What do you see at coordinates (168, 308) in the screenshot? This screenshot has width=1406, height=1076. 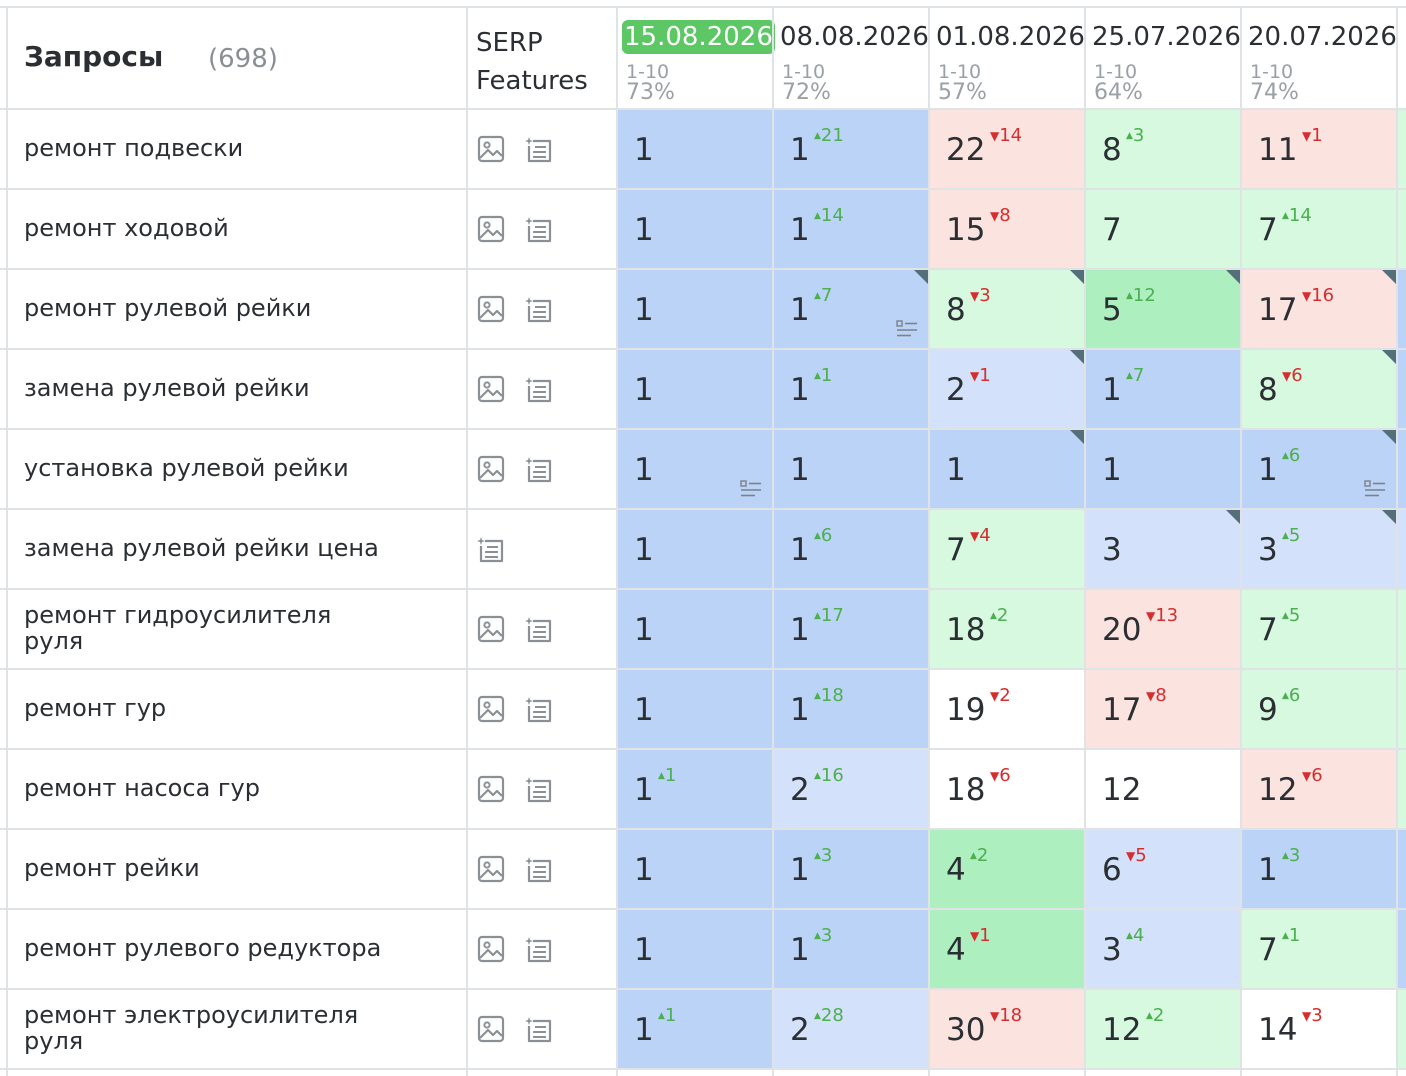 I see `query-text: ремонт рулевой рейки` at bounding box center [168, 308].